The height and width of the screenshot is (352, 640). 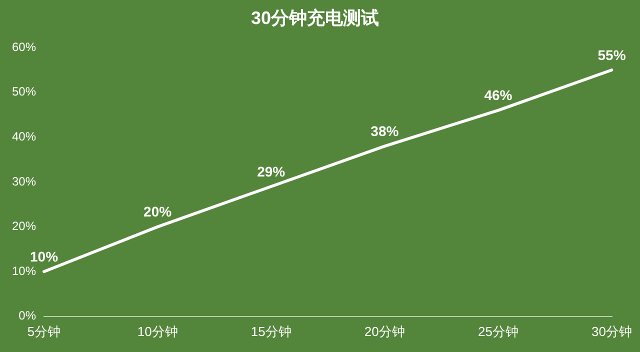 I want to click on x-tick-label: 5分钟, so click(x=44, y=331).